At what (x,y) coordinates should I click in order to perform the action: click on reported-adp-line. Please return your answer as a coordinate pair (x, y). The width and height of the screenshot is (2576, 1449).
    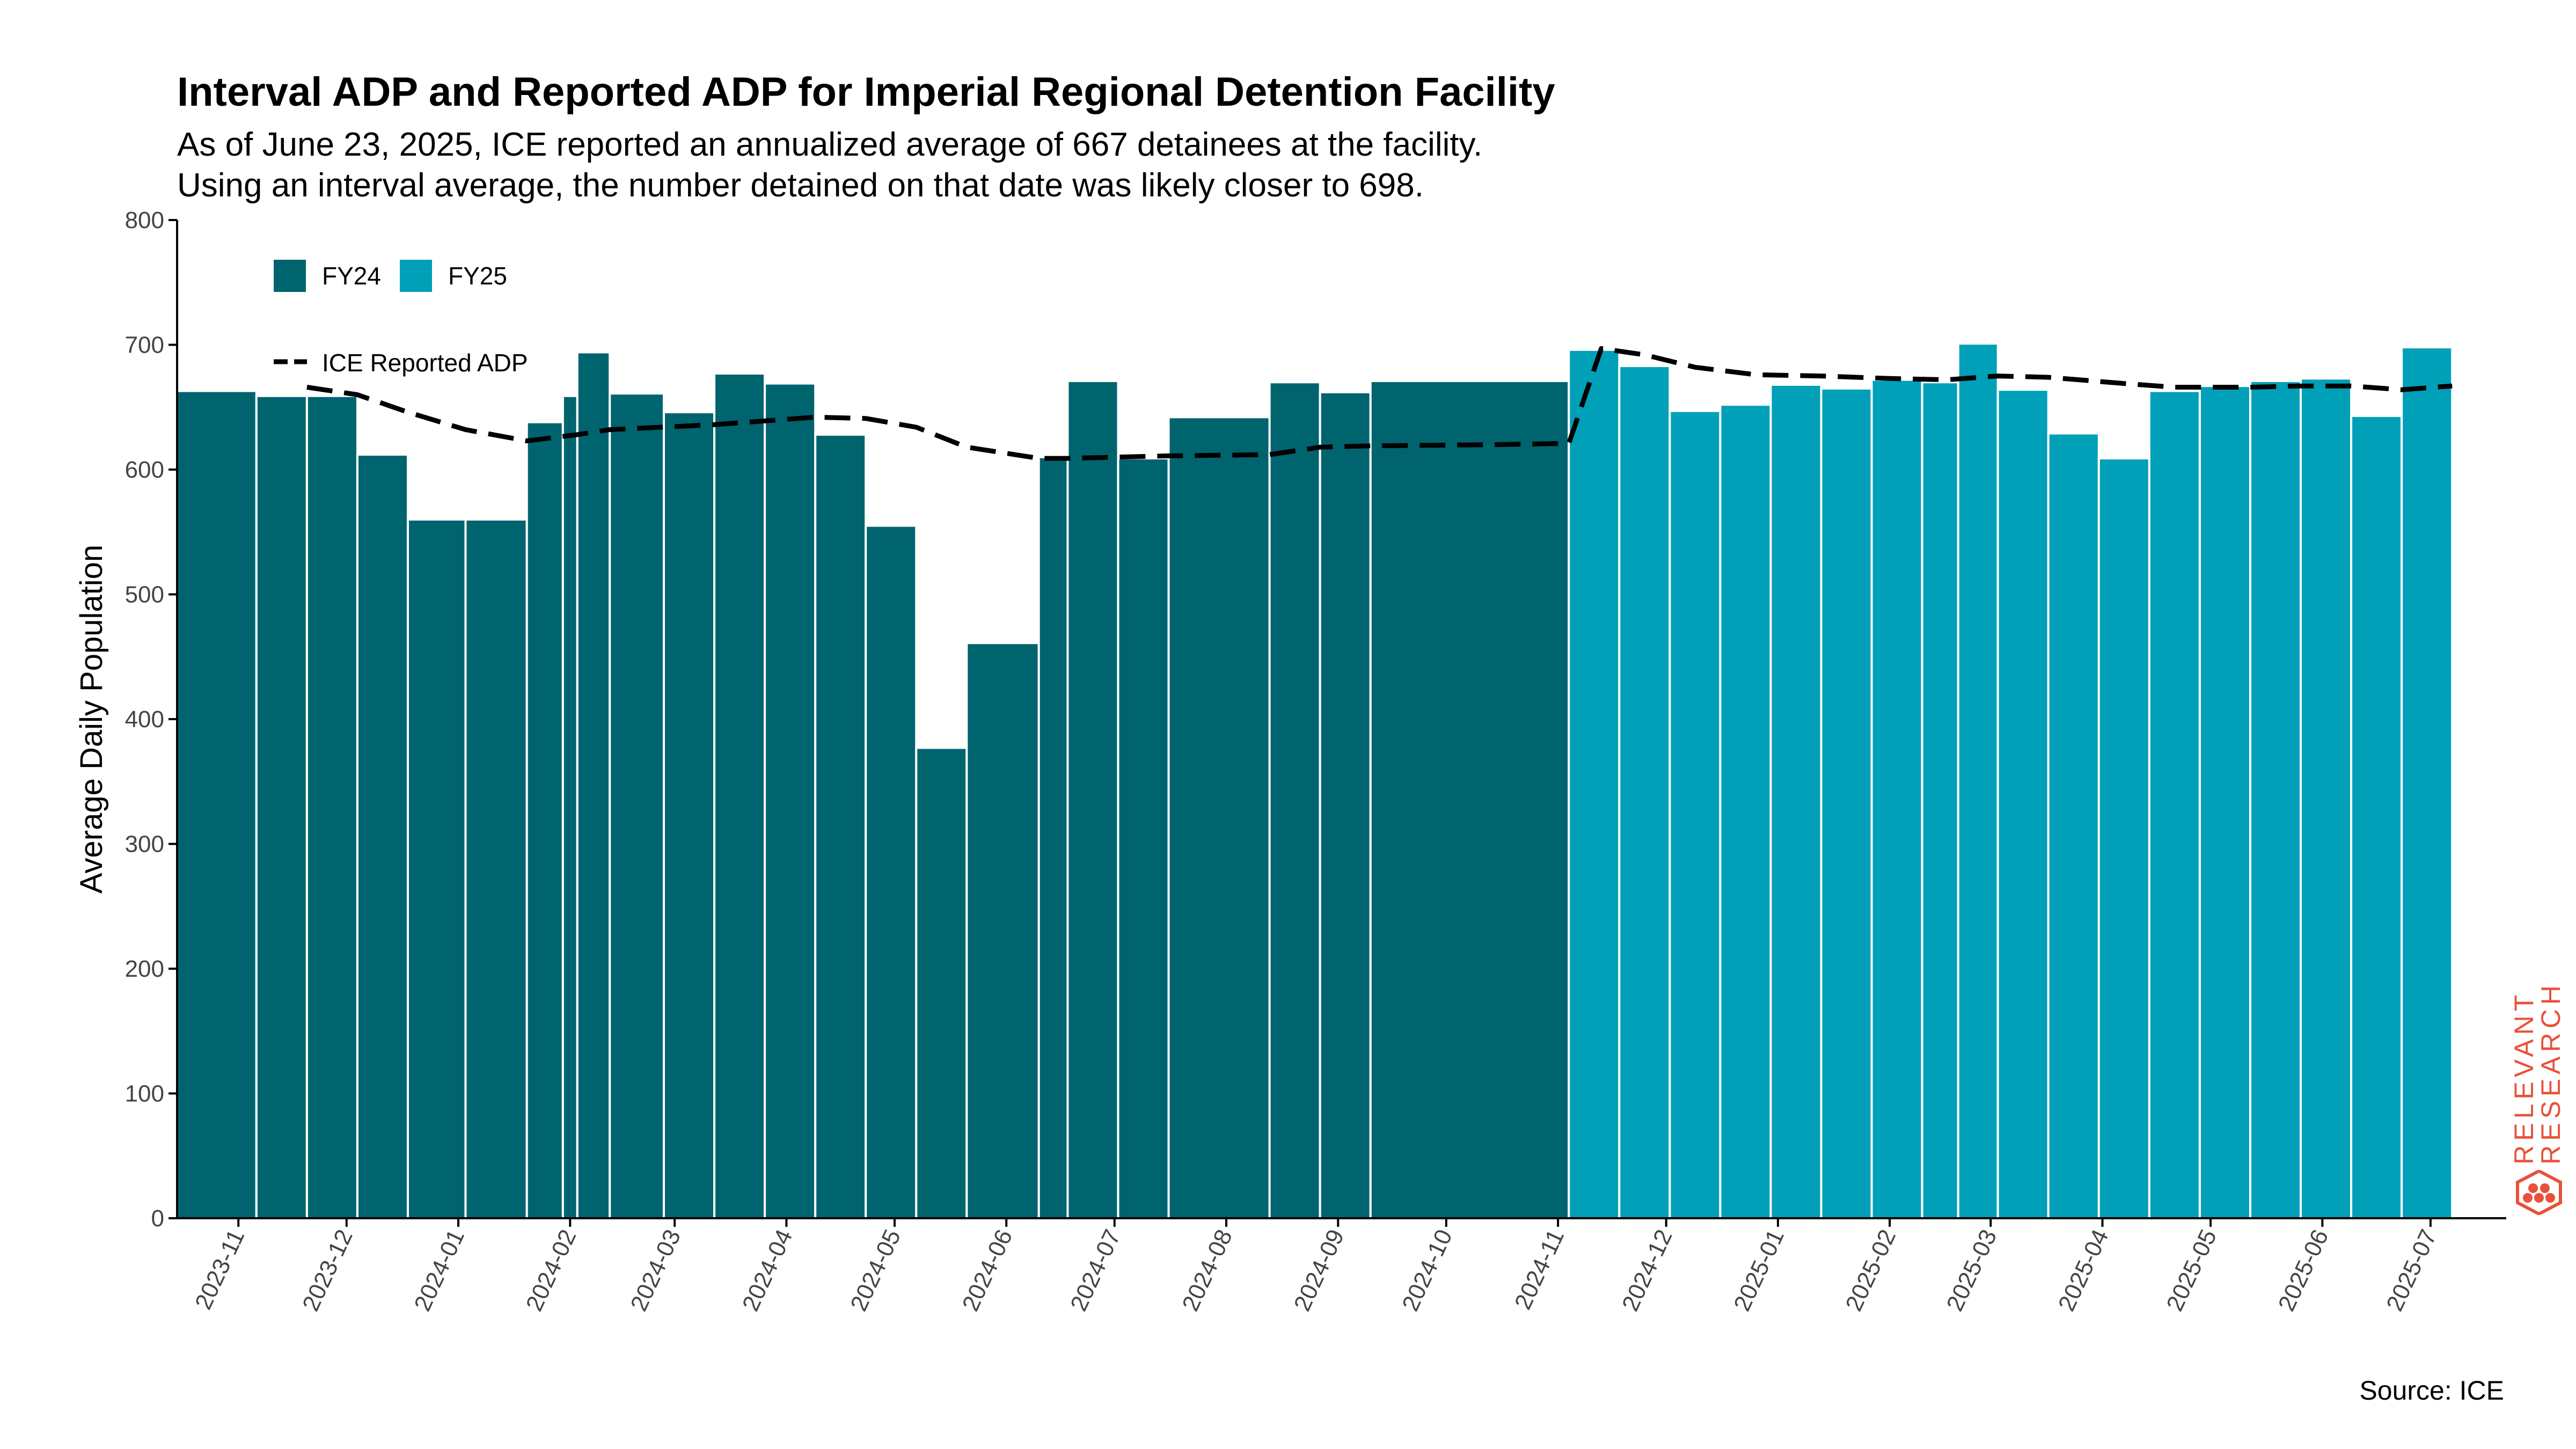
    Looking at the image, I should click on (1379, 403).